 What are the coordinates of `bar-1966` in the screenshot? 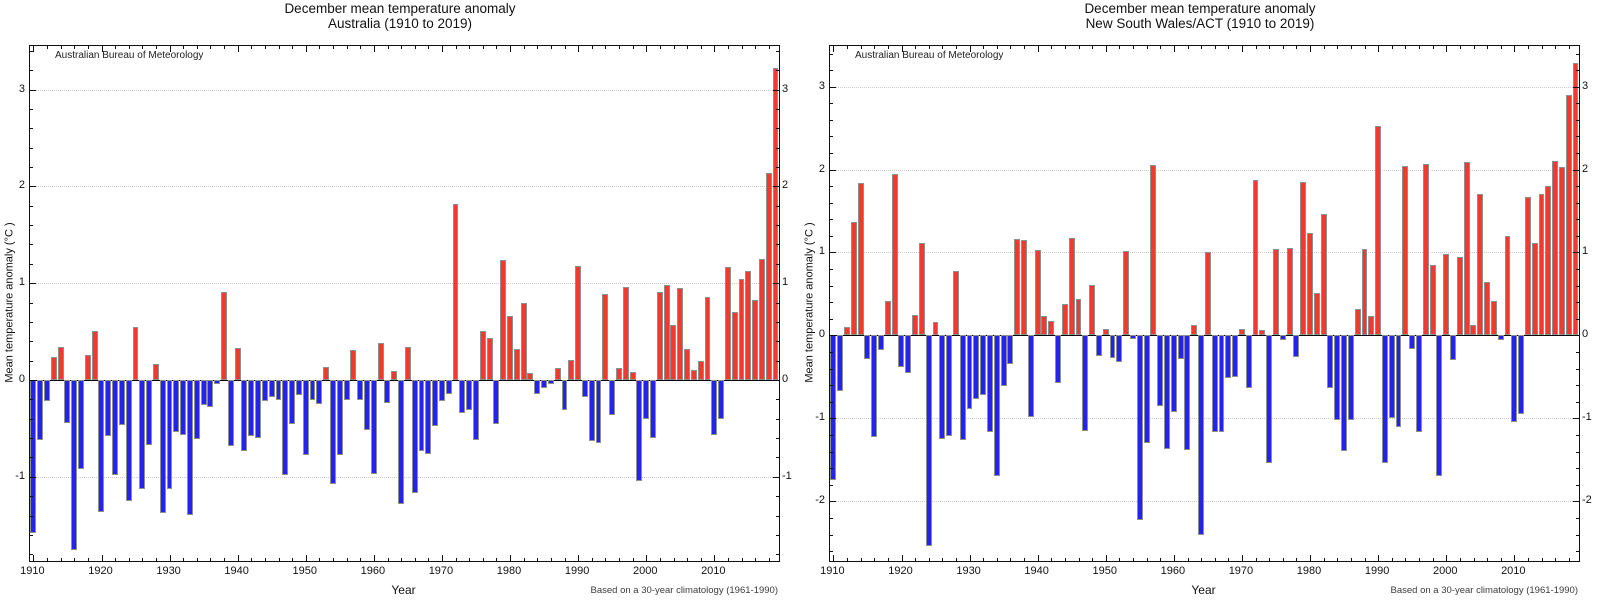 It's located at (1214, 383).